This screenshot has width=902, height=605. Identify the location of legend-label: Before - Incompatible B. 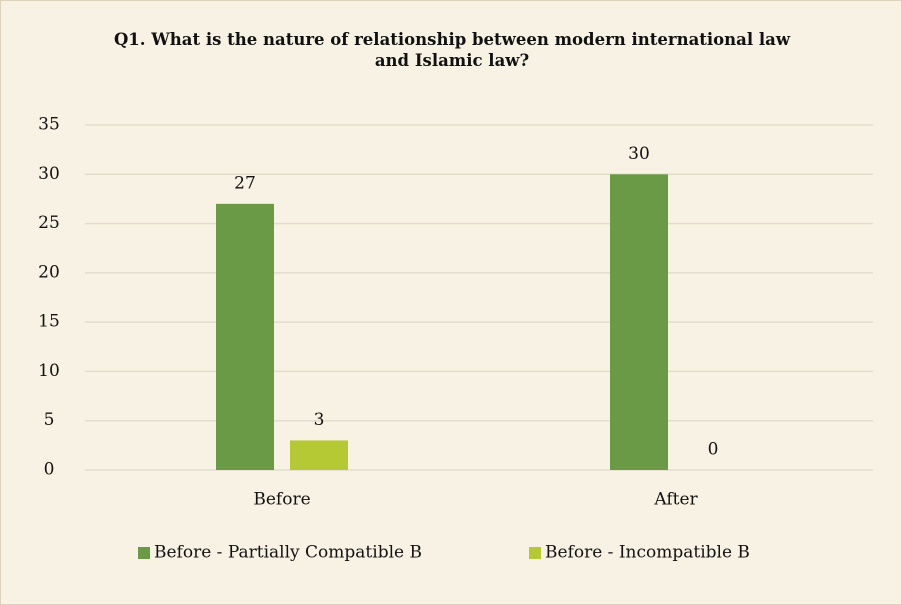
(647, 553).